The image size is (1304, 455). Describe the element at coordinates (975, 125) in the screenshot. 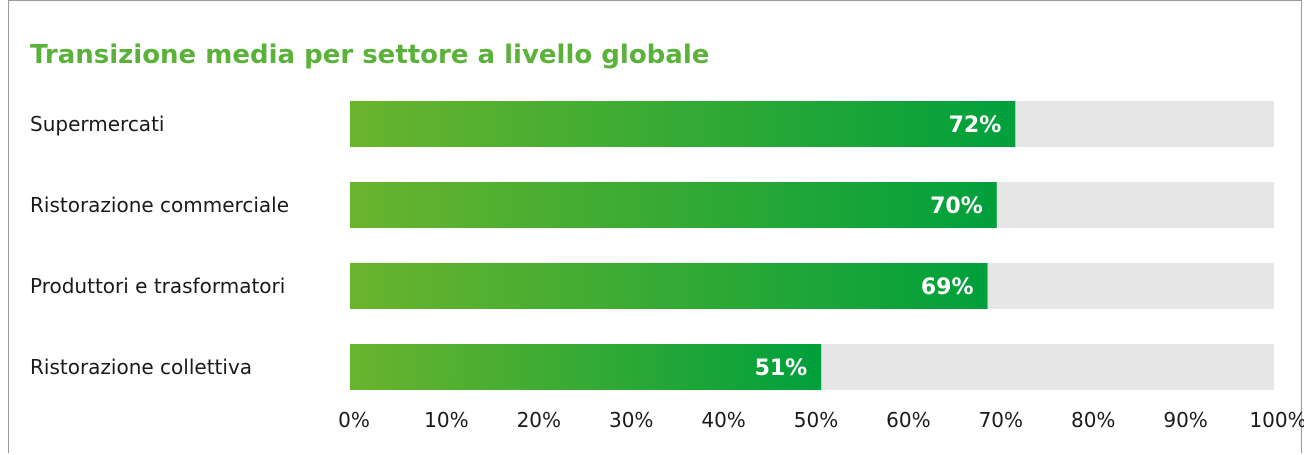

I see `value-label: 72%` at that location.